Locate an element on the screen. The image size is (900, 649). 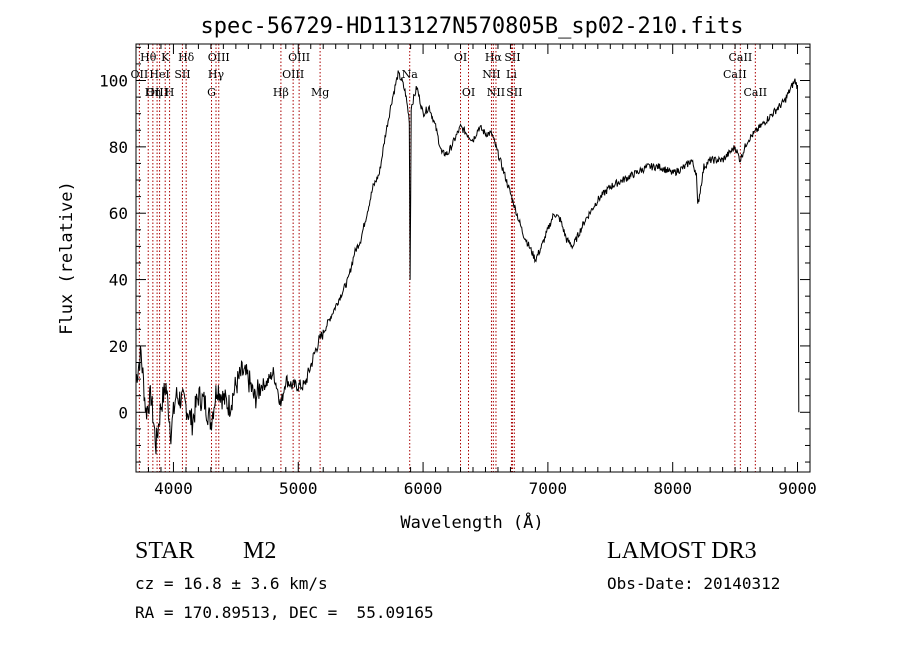
spectral-line-label: G is located at coordinates (211, 92).